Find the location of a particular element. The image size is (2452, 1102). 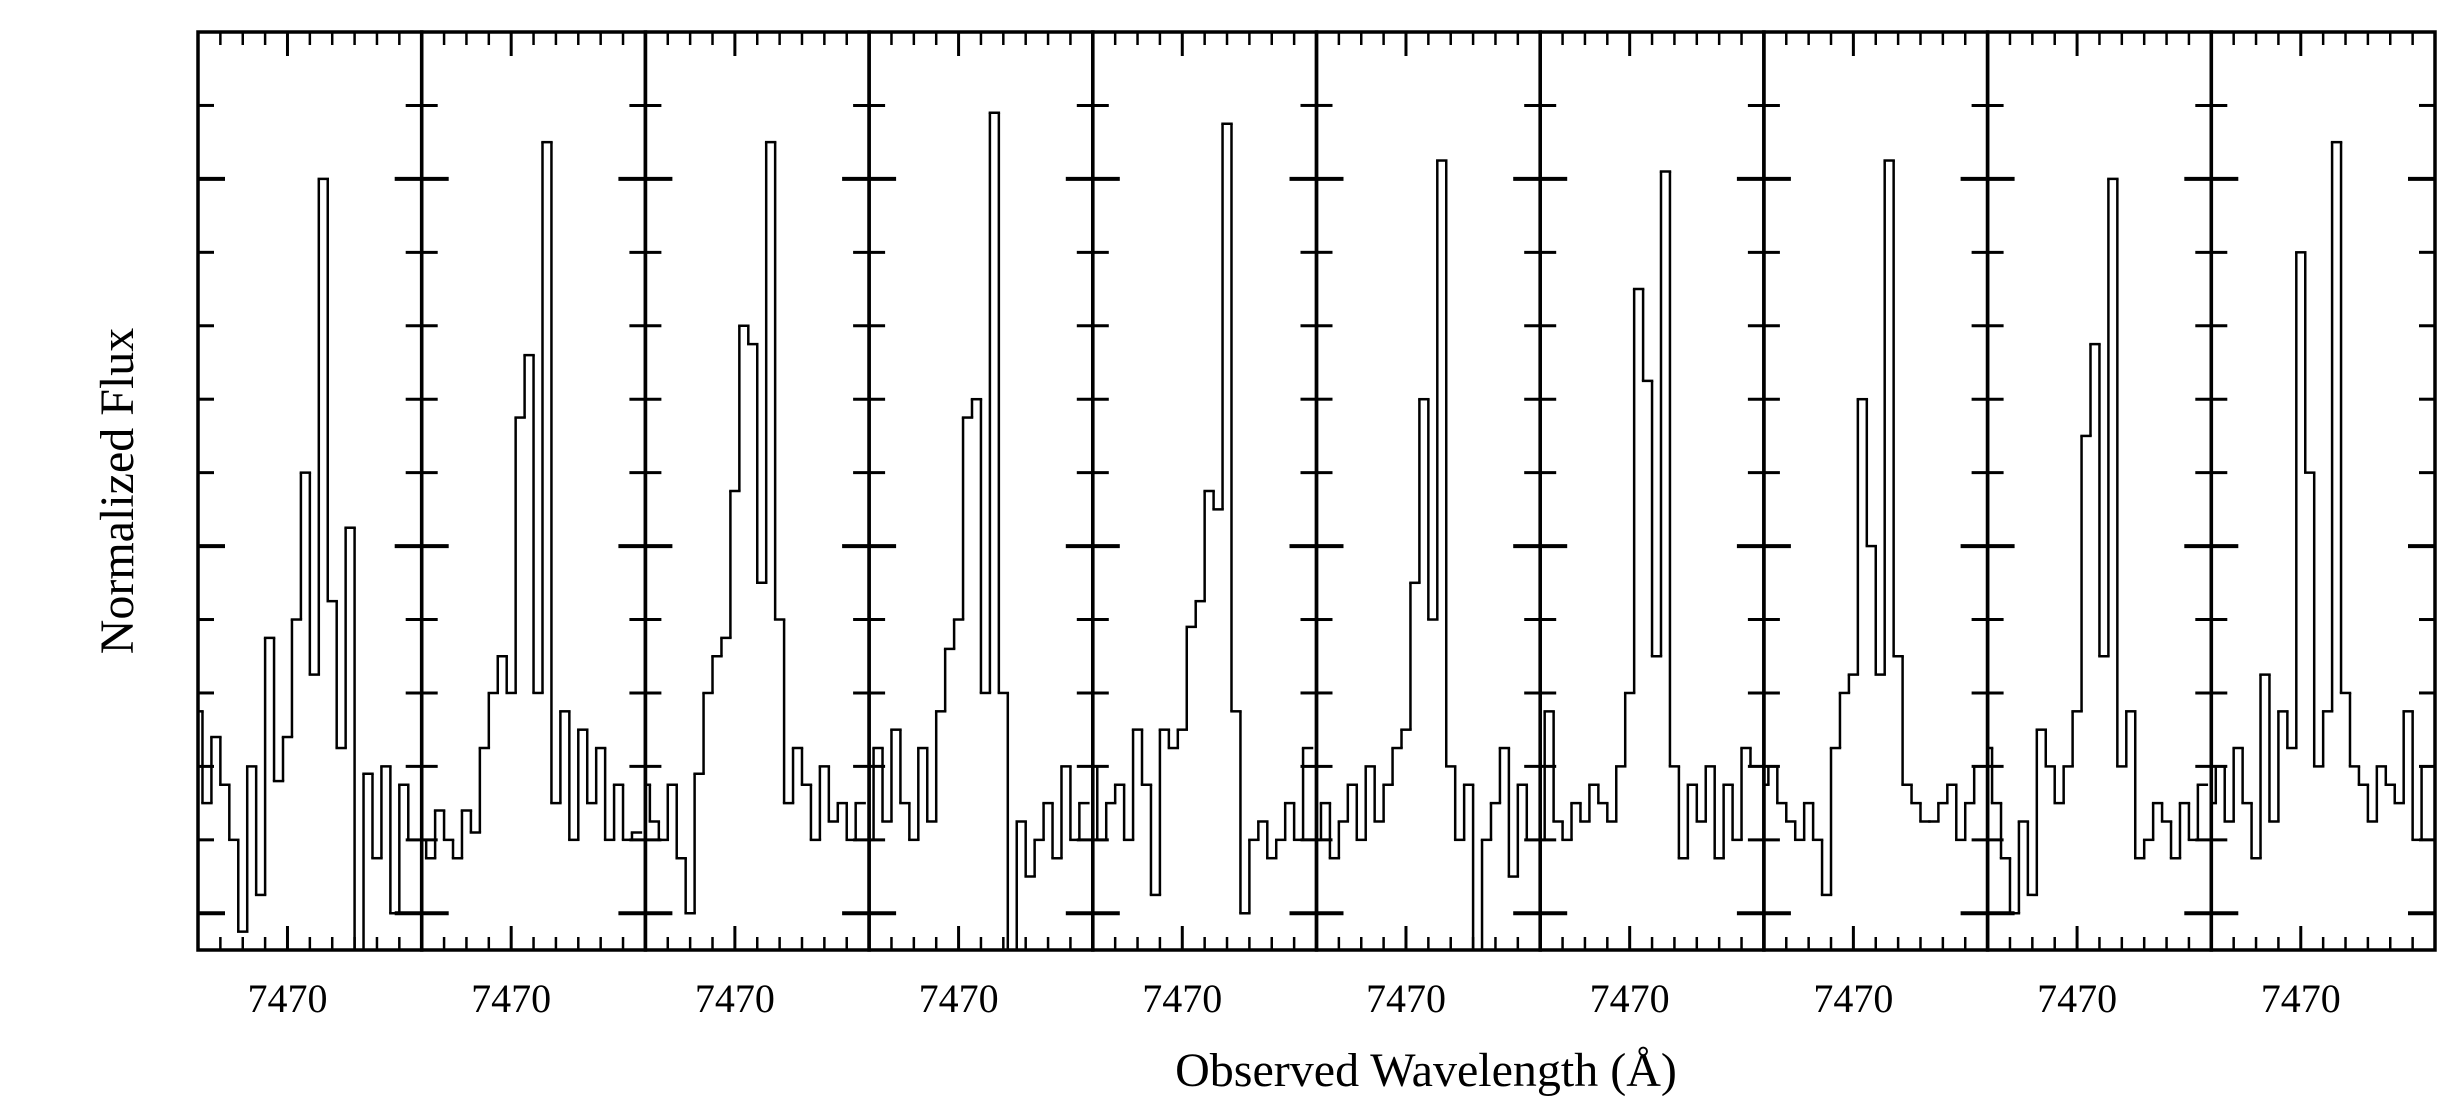

y-axis-label: Normalized Flux is located at coordinates (117, 491).